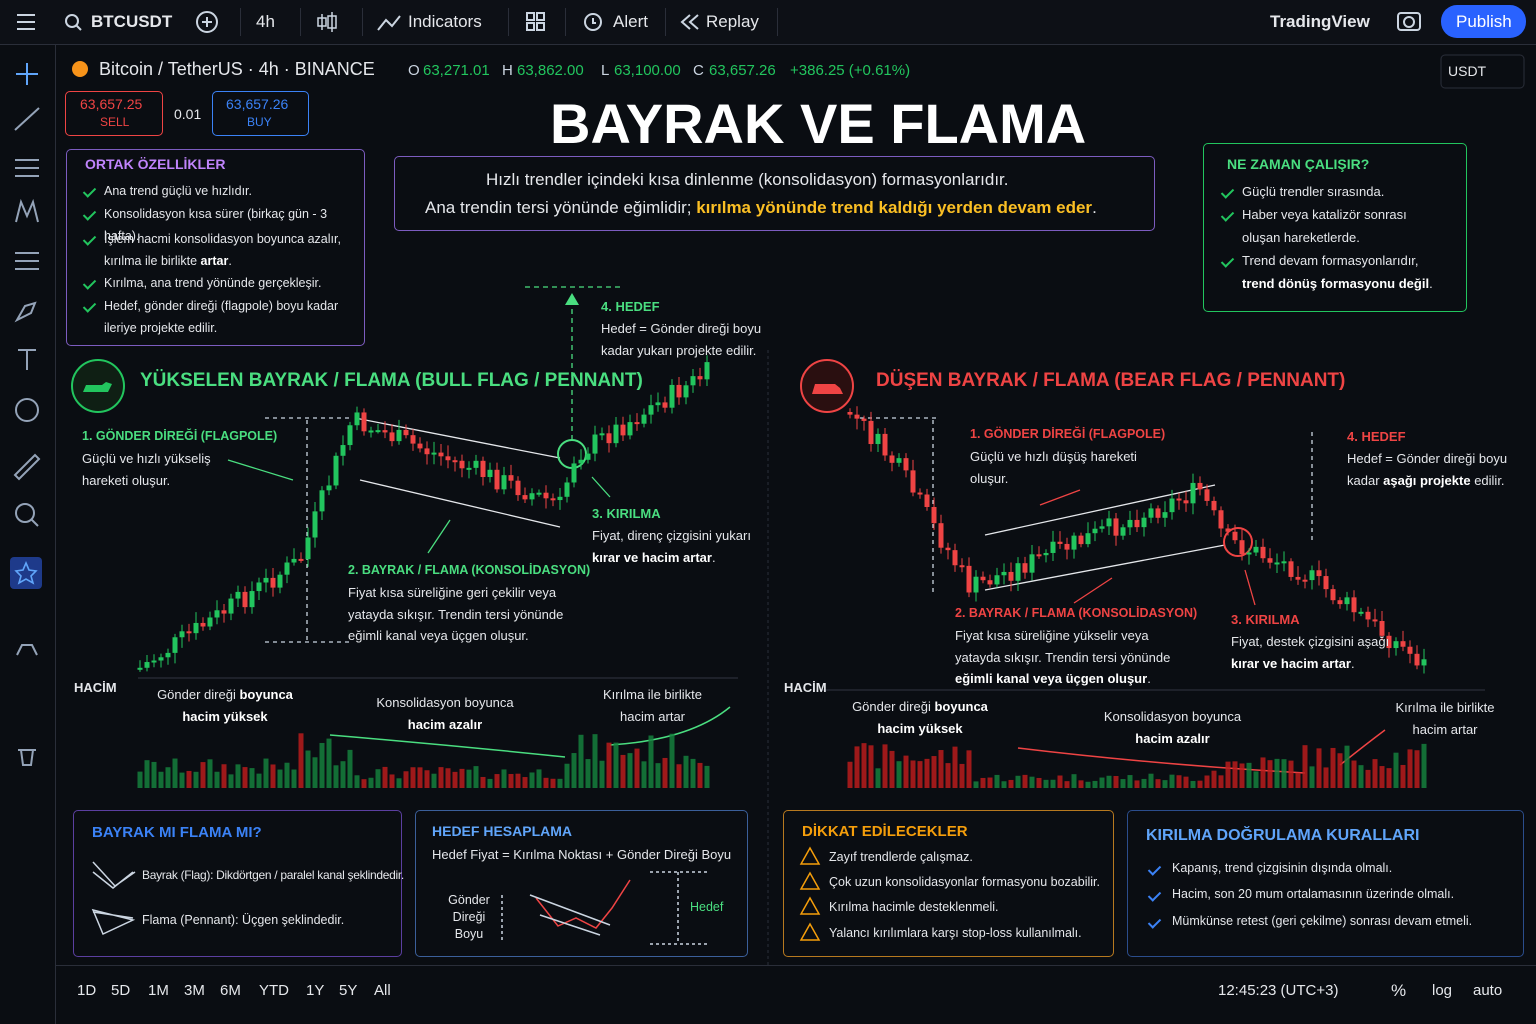 This screenshot has height=1024, width=1536. I want to click on log-toggle: log, so click(1442, 990).